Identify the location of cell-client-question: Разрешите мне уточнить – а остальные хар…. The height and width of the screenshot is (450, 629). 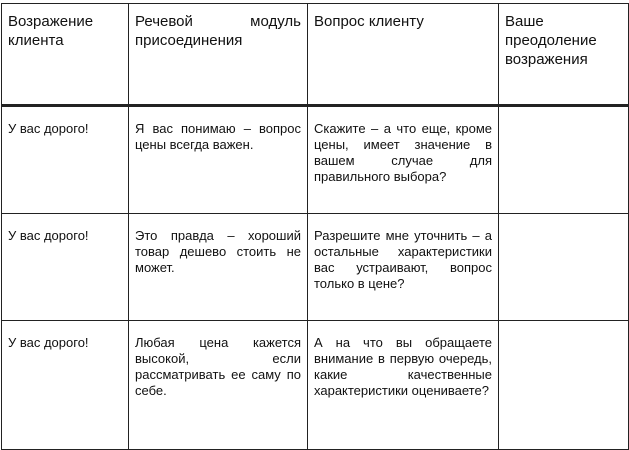
(403, 267).